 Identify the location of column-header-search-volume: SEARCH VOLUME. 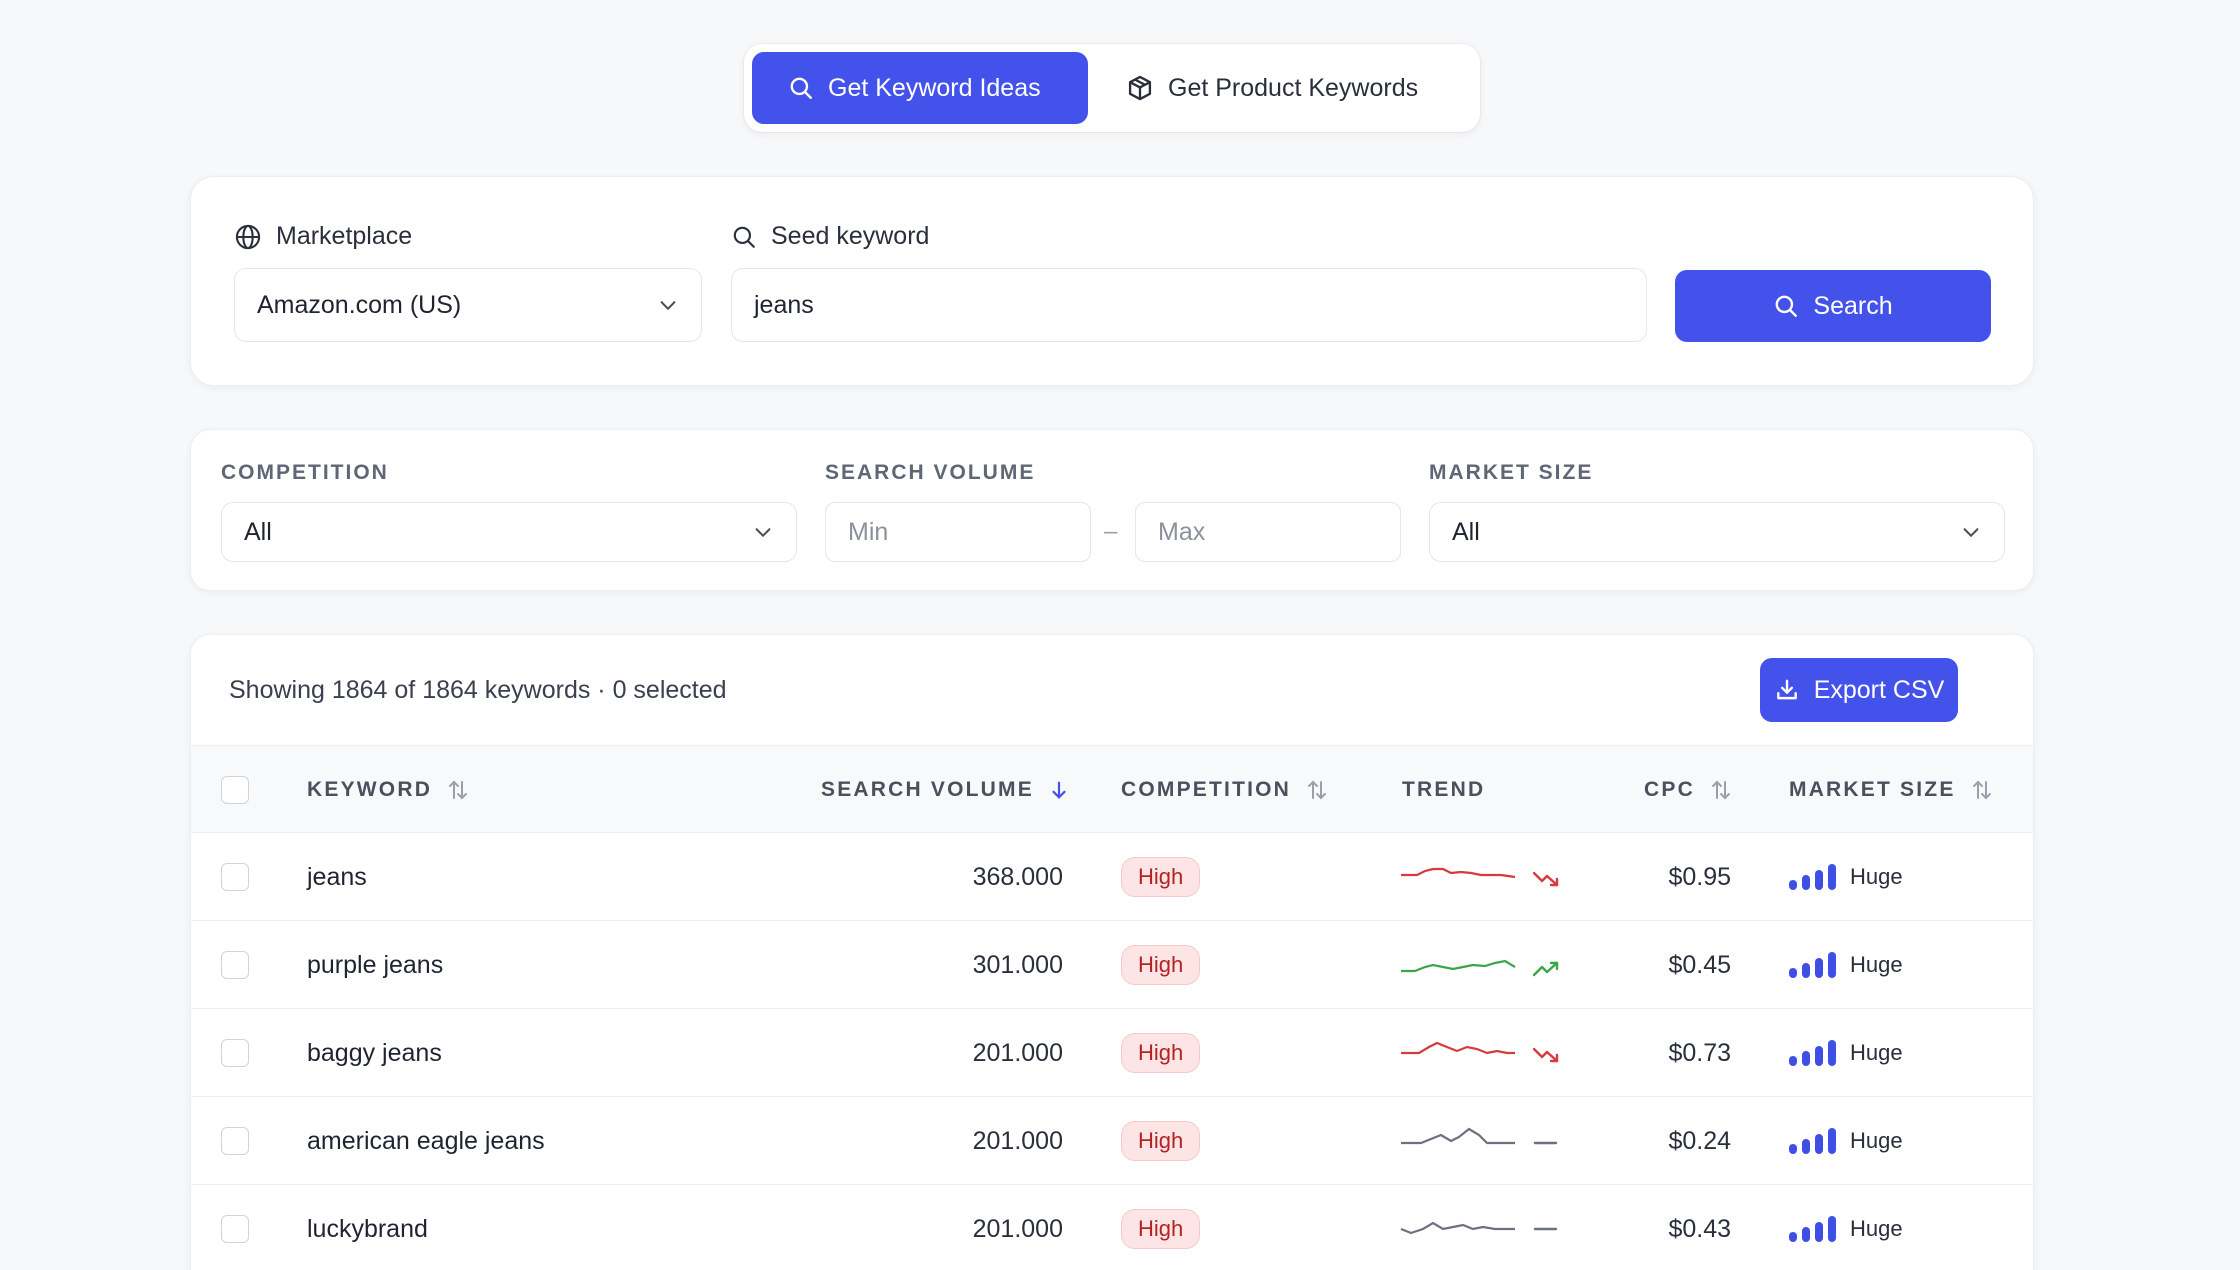
(945, 790).